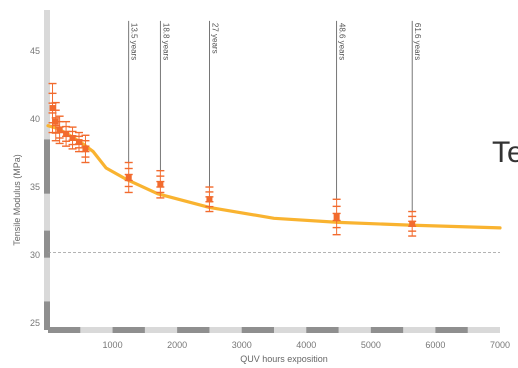  What do you see at coordinates (417, 41) in the screenshot?
I see `annotation-label: 61.6 years` at bounding box center [417, 41].